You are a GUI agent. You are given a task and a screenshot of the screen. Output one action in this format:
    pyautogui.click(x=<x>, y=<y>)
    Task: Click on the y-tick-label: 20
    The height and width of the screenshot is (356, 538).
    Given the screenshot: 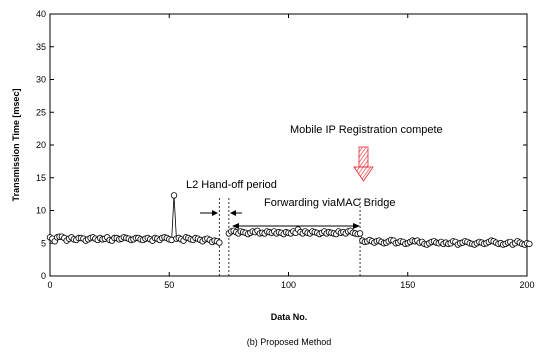 What is the action you would take?
    pyautogui.click(x=41, y=145)
    